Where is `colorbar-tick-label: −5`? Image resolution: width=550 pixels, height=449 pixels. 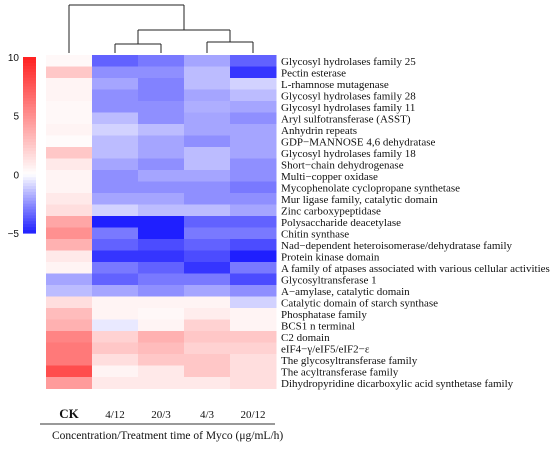 colorbar-tick-label: −5 is located at coordinates (14, 234).